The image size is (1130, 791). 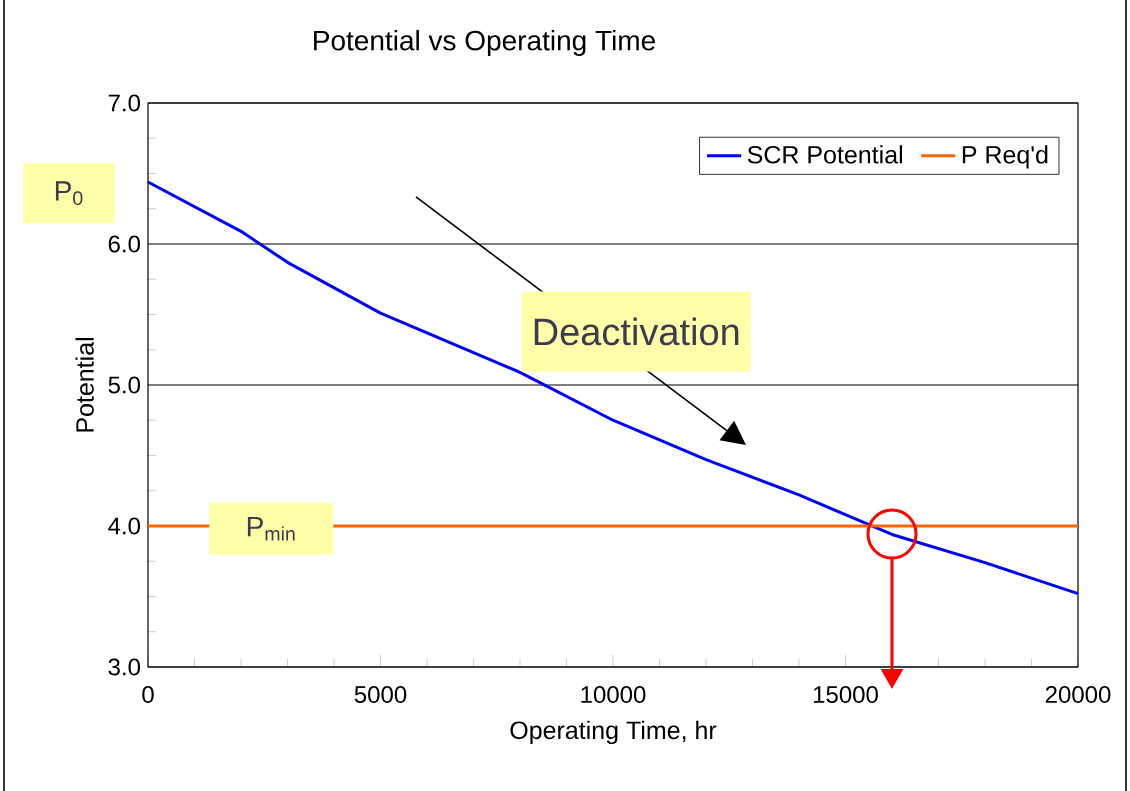 What do you see at coordinates (380, 695) in the screenshot?
I see `x-tick-label: 5000` at bounding box center [380, 695].